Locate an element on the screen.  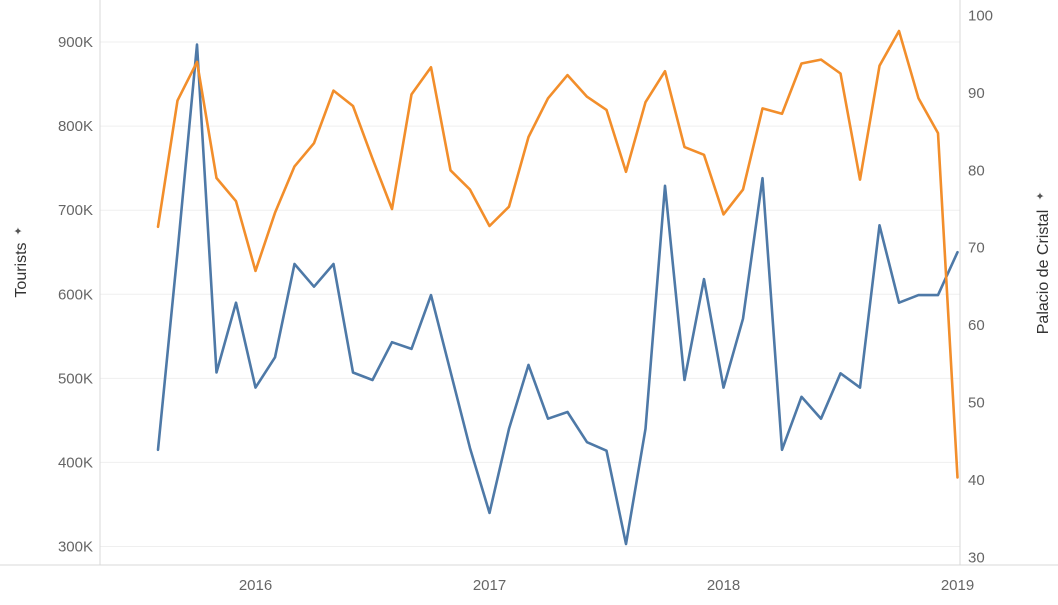
left-axis-title: Tourists is located at coordinates (21, 269).